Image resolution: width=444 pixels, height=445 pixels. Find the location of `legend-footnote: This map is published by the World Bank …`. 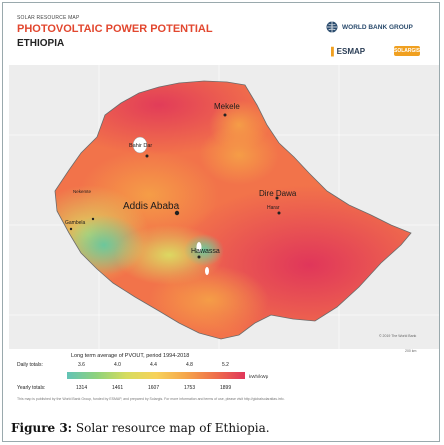

legend-footnote: This map is published by the World Bank … is located at coordinates (151, 399).